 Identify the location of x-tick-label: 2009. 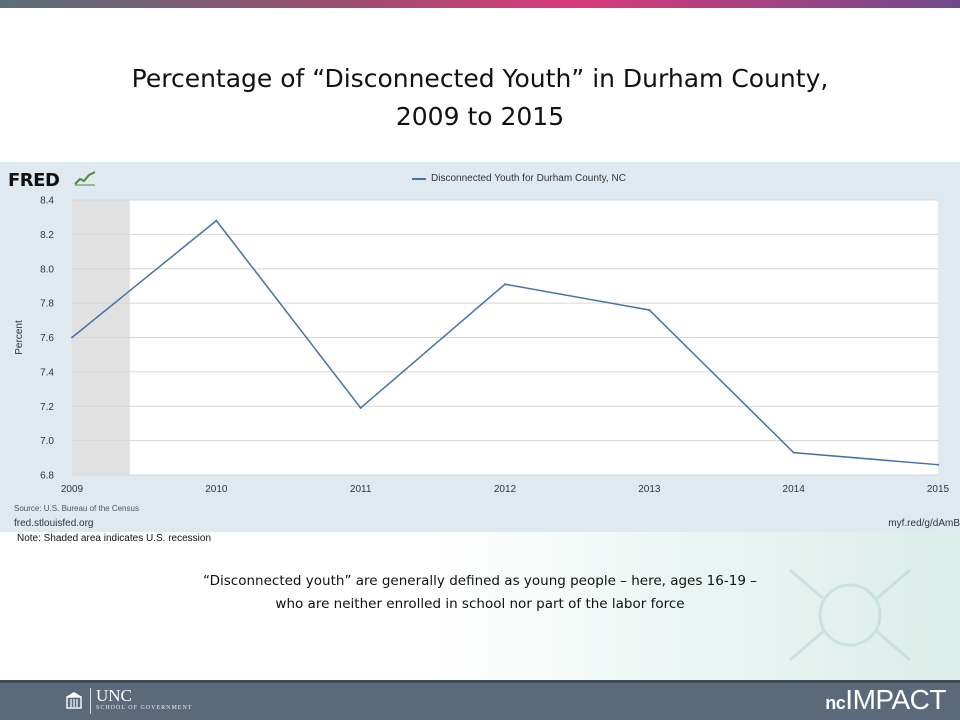
(72, 489).